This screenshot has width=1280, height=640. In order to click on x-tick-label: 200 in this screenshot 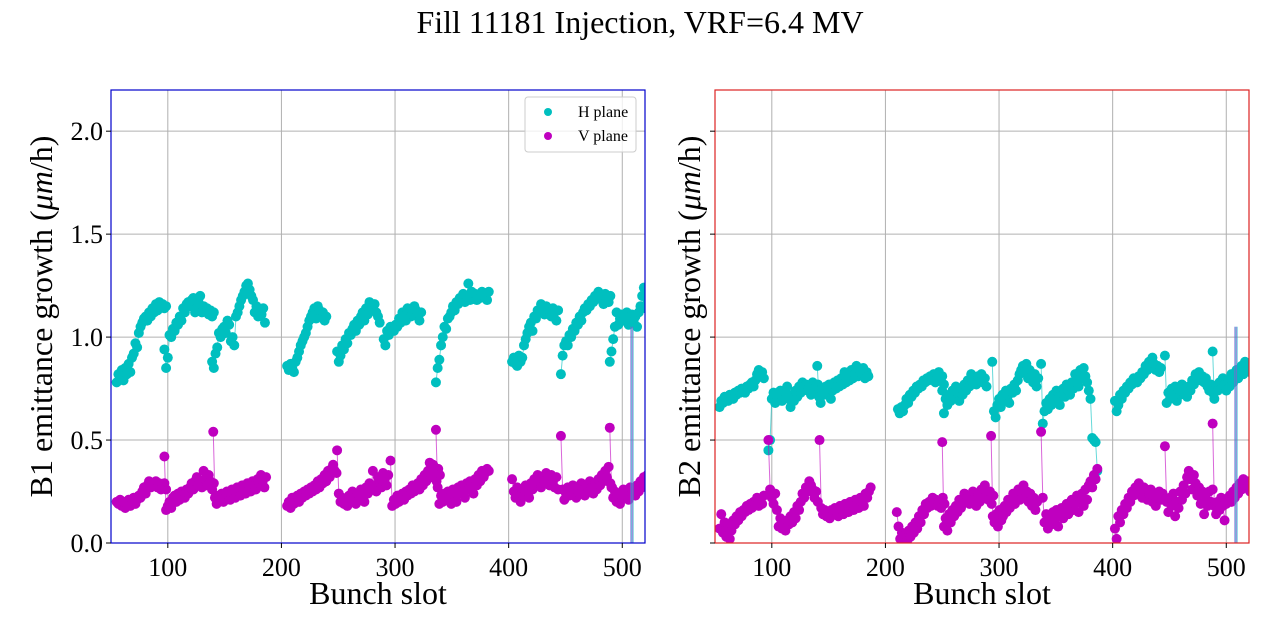, I will do `click(885, 567)`.